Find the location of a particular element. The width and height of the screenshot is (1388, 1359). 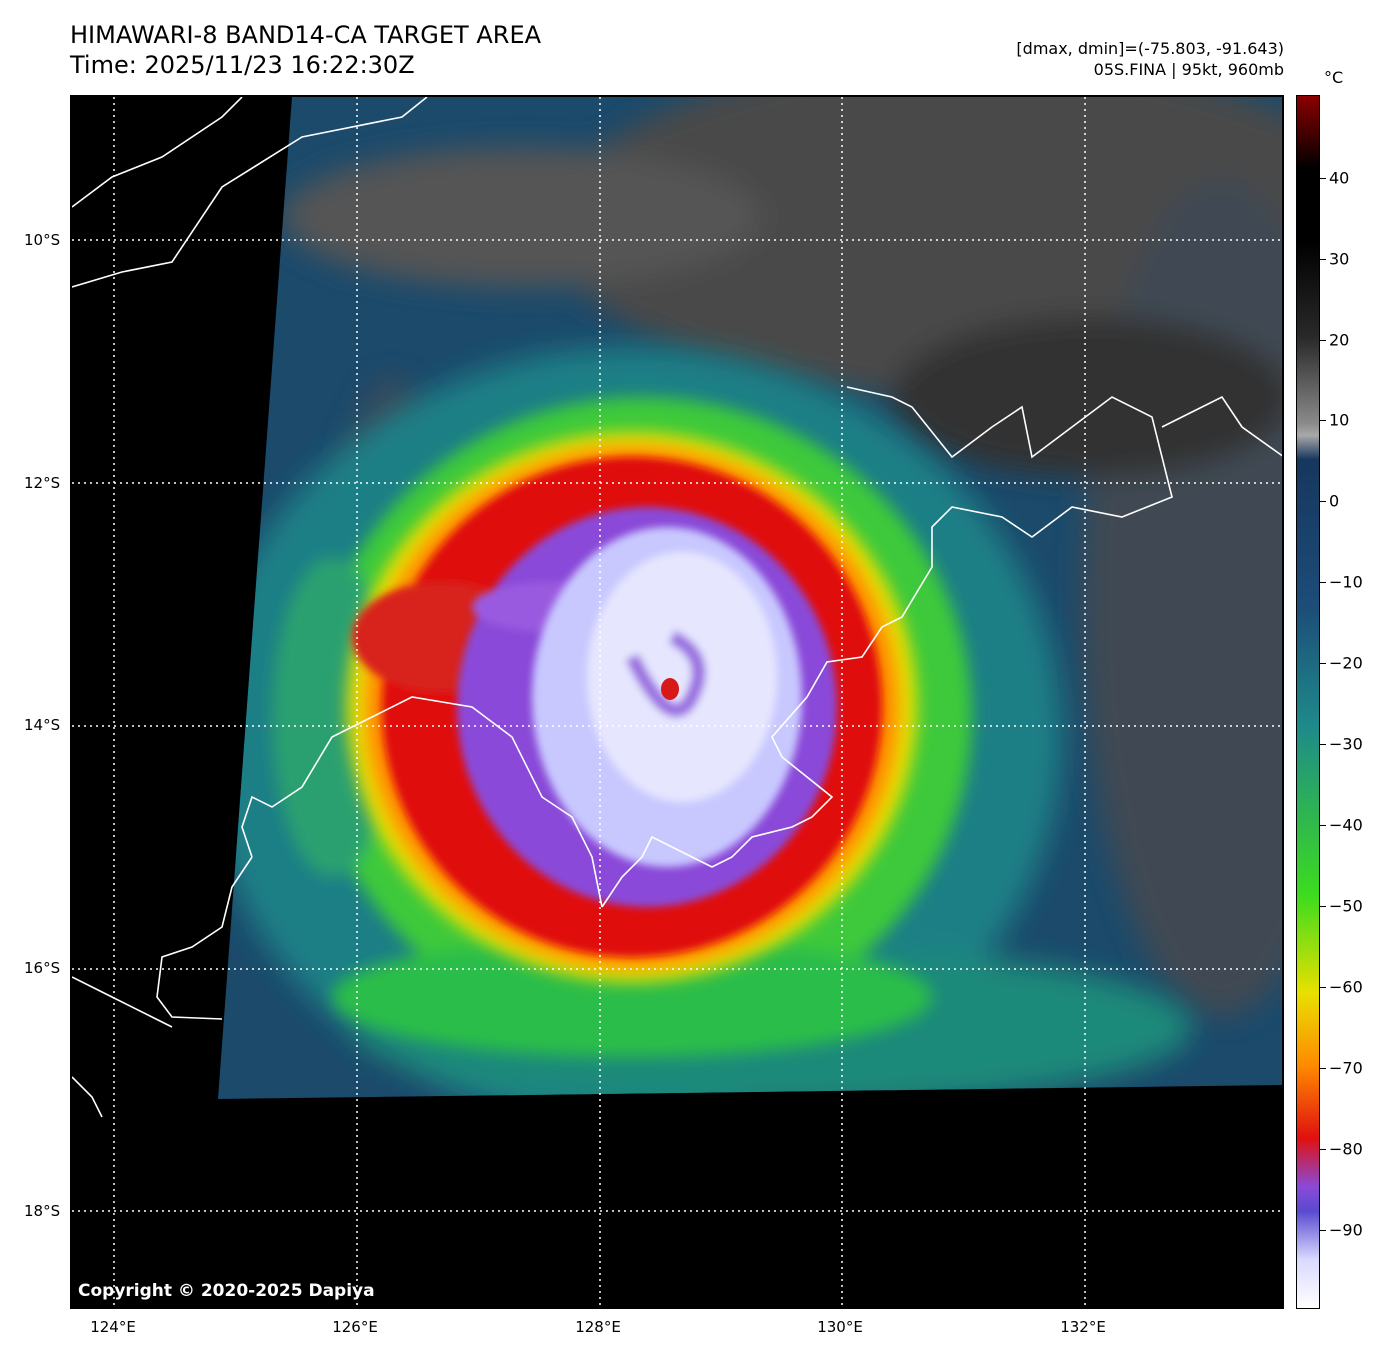

title-line-1: HIMAWARI-8 BAND14-CA TARGET AREA is located at coordinates (306, 35).